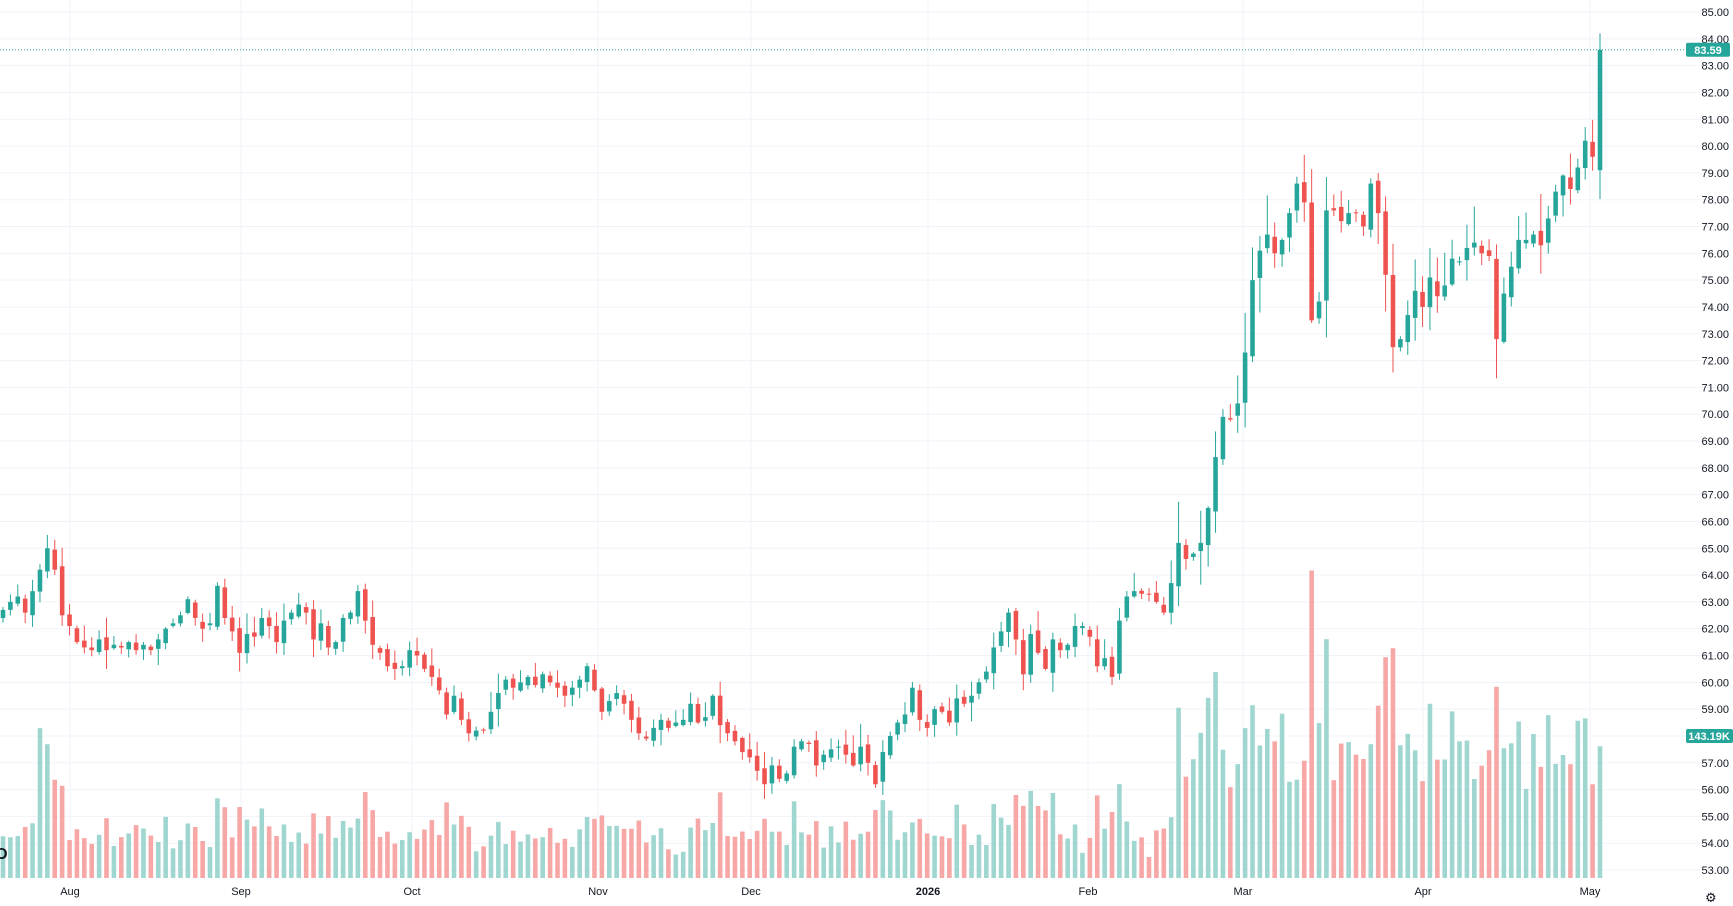  What do you see at coordinates (1715, 817) in the screenshot?
I see `y-tick-label: 55.00` at bounding box center [1715, 817].